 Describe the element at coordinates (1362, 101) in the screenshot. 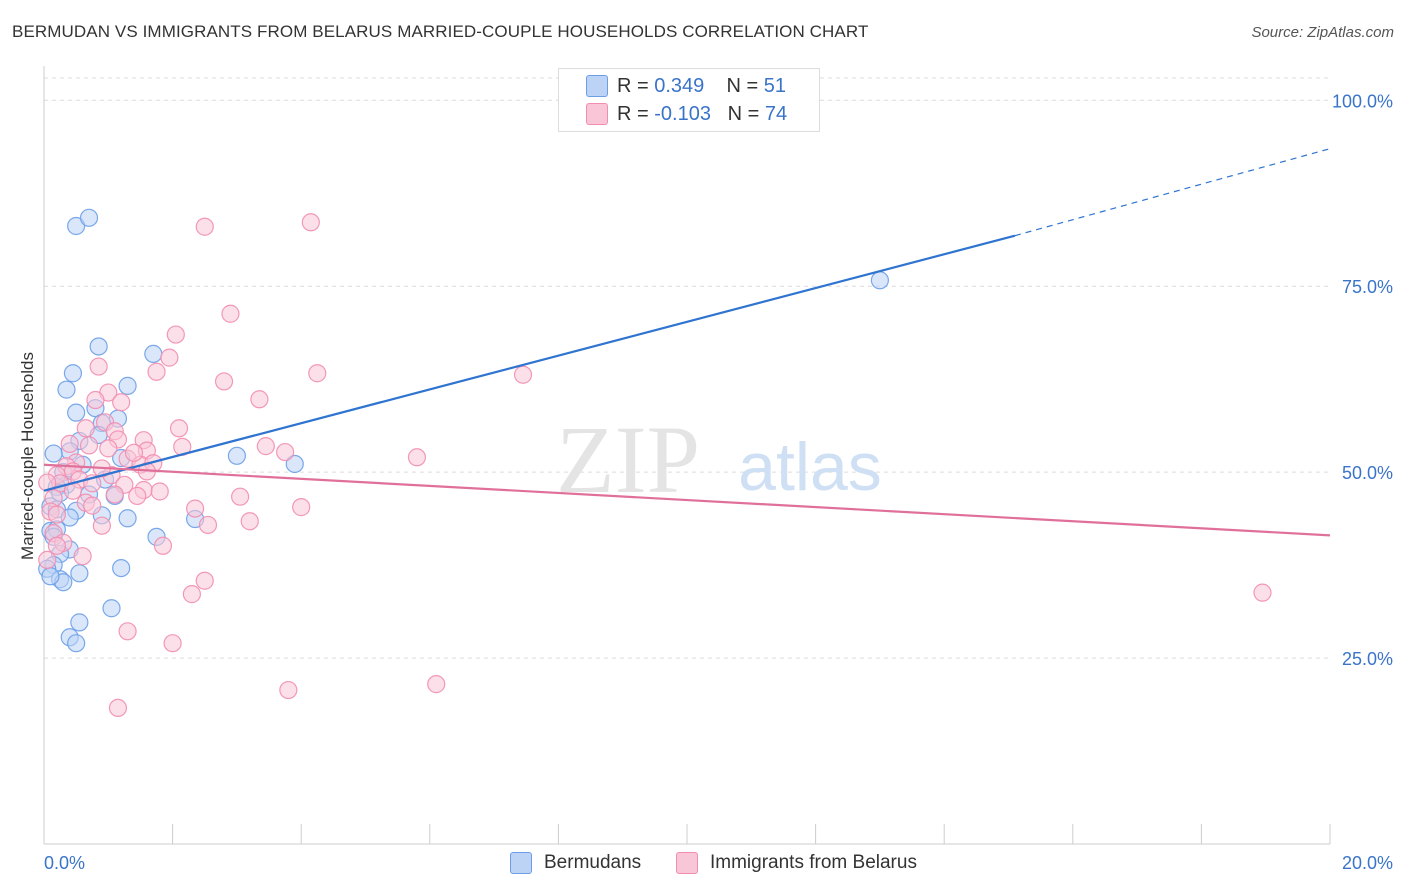

I see `y-tick-label: 100.0%` at that location.